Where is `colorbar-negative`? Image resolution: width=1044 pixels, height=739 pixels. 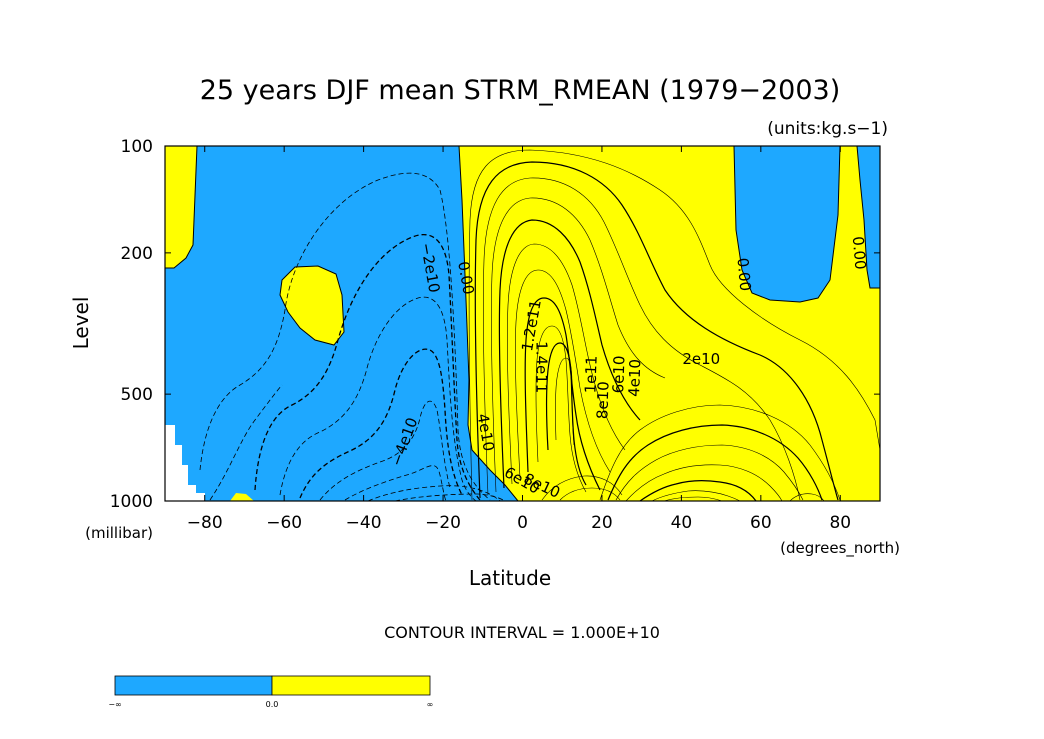
colorbar-negative is located at coordinates (193, 685).